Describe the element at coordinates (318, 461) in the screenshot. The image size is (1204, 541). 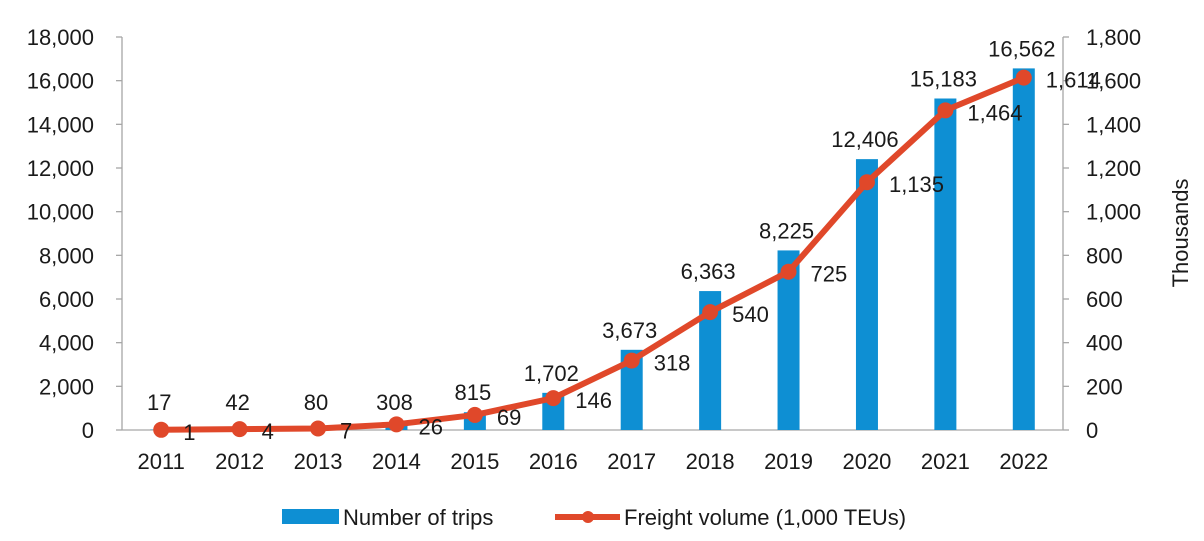
I see `x-axis-tick-label: 2013` at that location.